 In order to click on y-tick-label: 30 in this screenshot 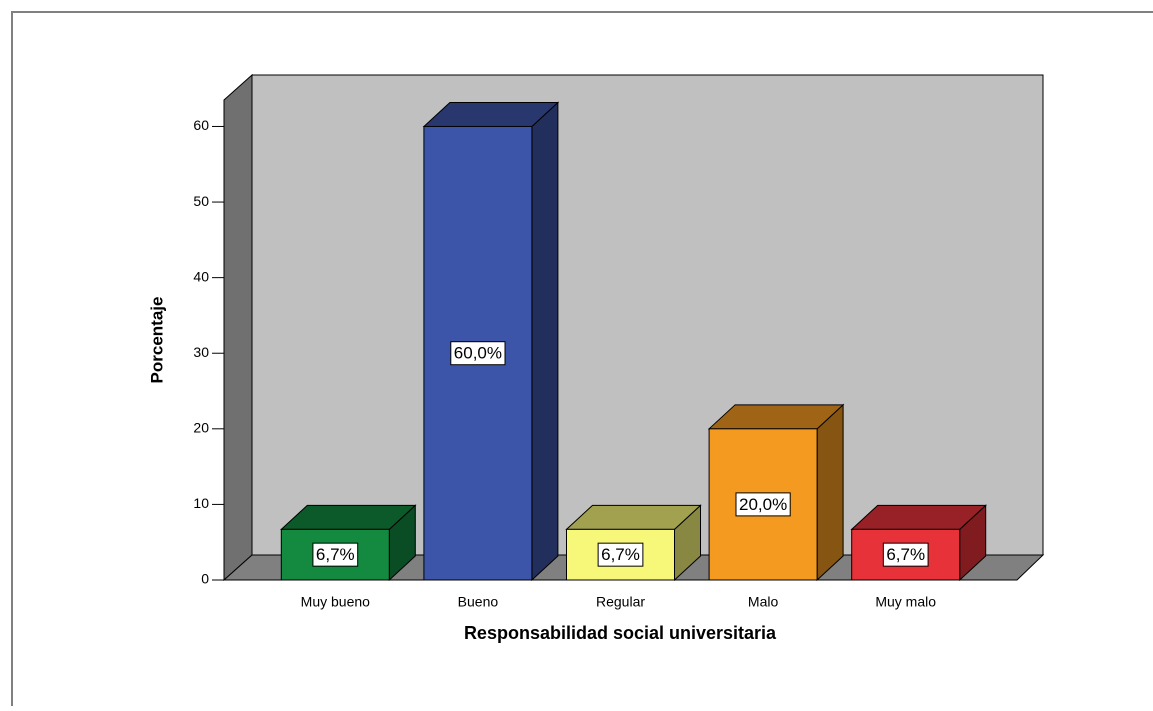, I will do `click(201, 352)`.